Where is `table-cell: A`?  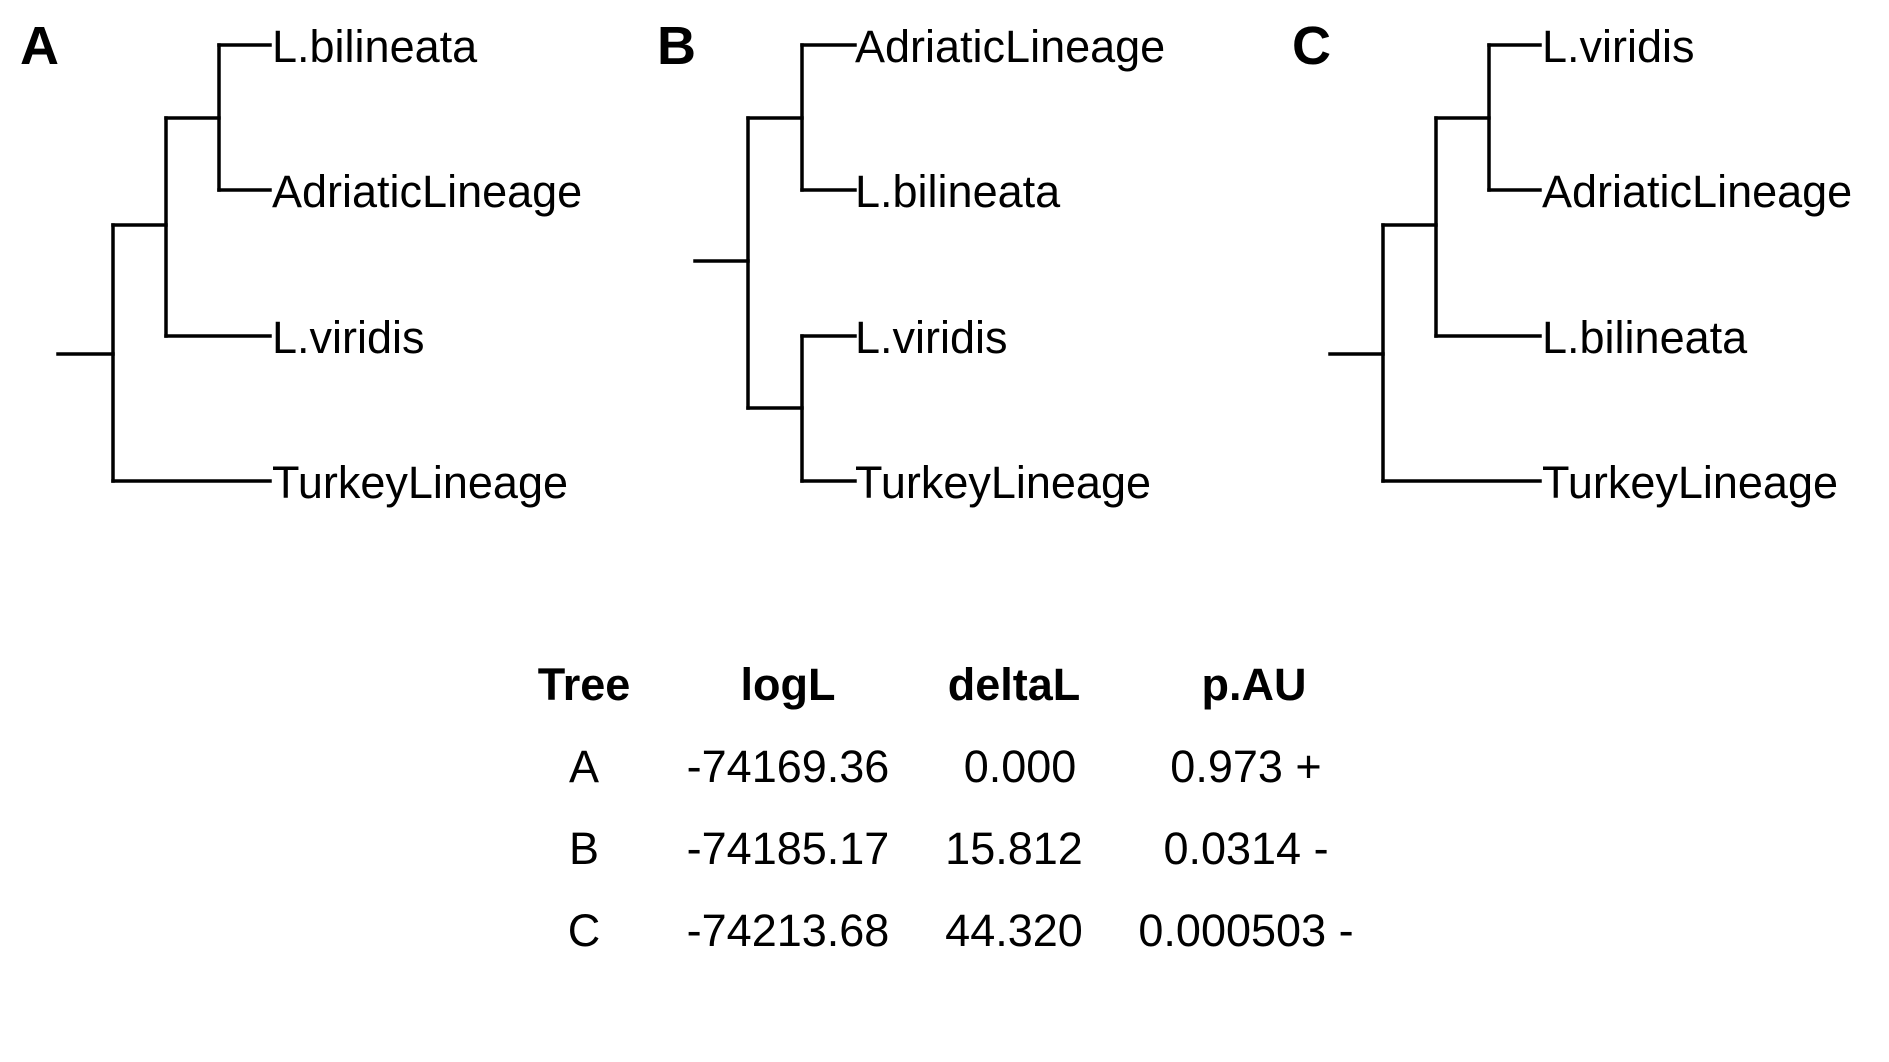
table-cell: A is located at coordinates (584, 766).